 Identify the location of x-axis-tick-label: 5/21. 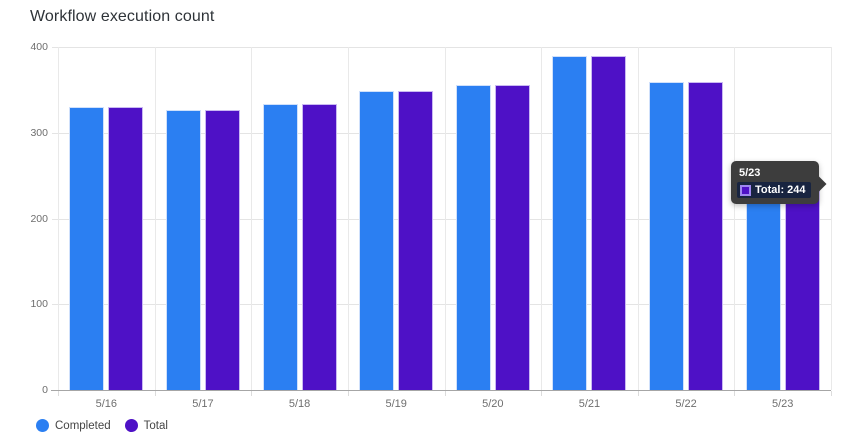
(589, 404).